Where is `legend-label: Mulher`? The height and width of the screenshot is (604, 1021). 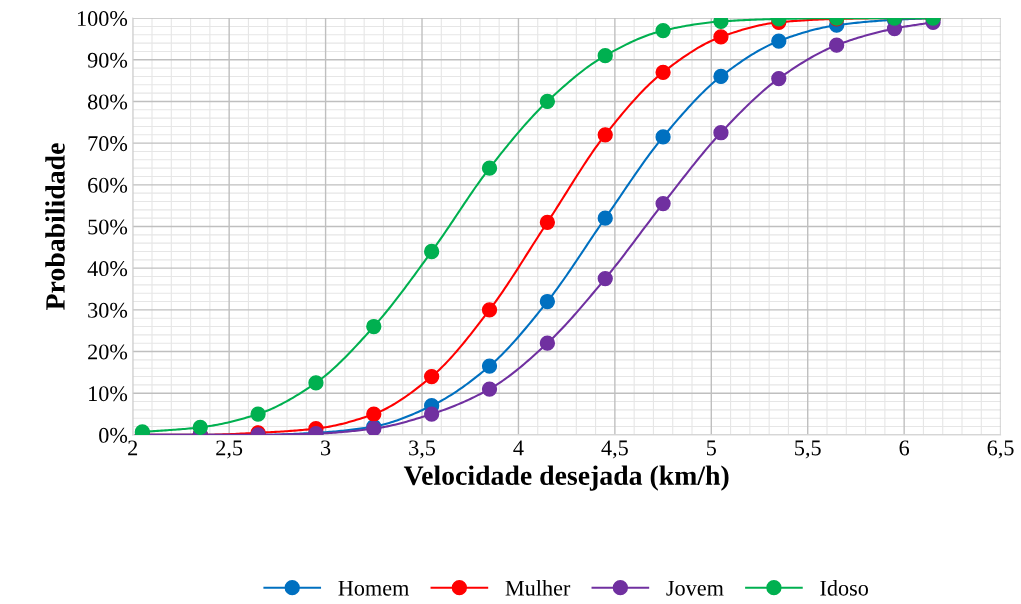 legend-label: Mulher is located at coordinates (538, 588).